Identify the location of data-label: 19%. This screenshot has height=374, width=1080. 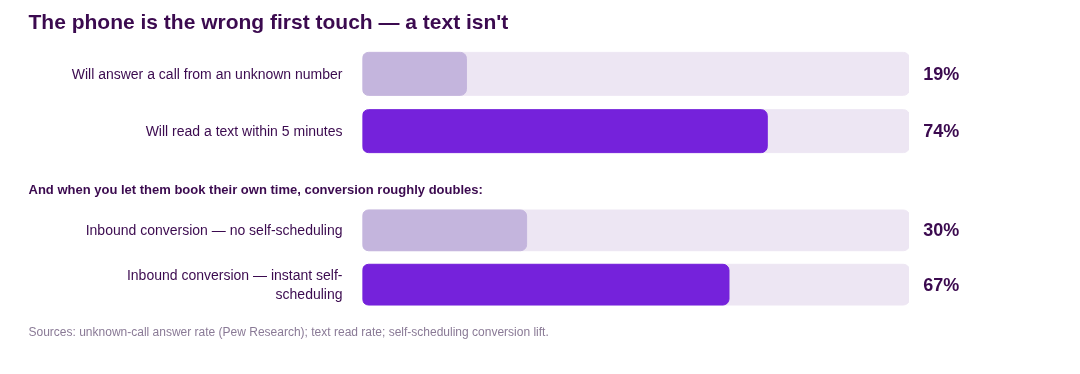
(941, 73).